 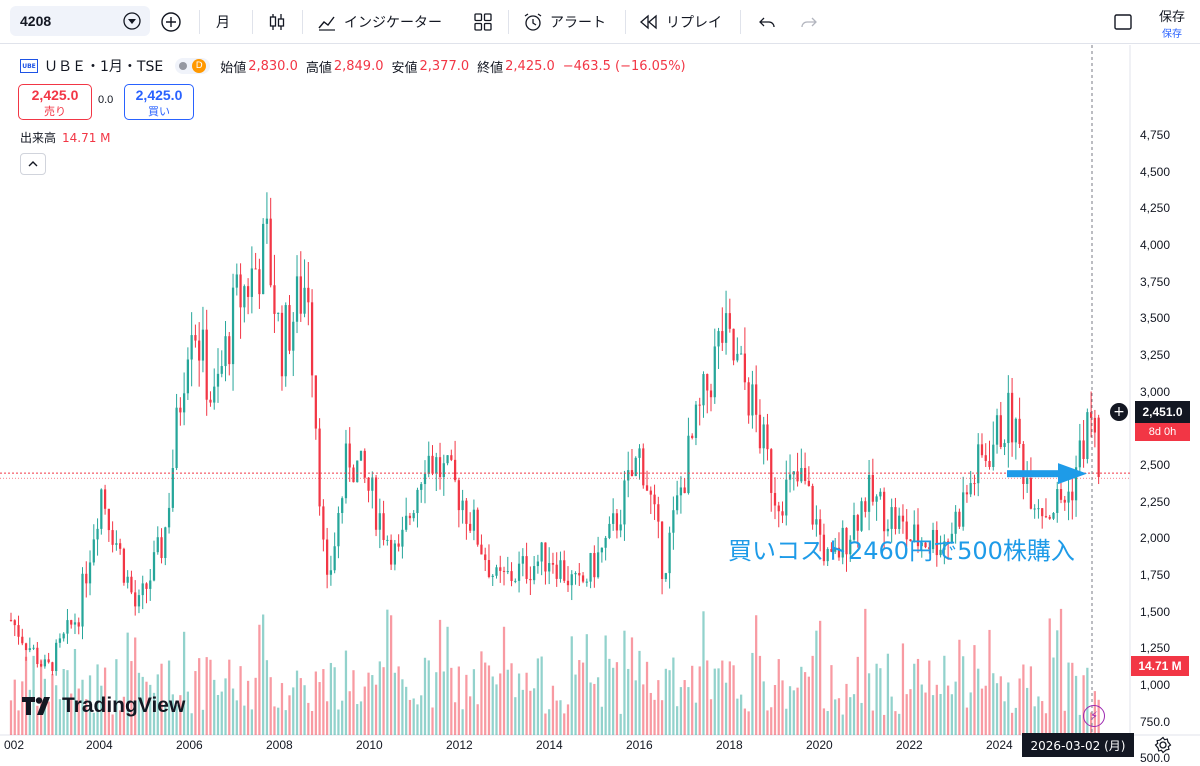 I want to click on buy-button: 2,425.0 買い, so click(x=159, y=102).